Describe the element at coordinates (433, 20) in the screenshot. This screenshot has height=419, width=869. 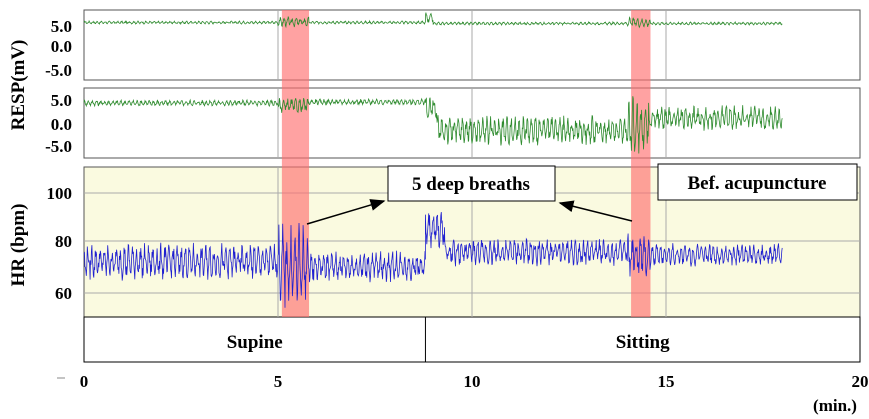
I see `trace-resp-top` at that location.